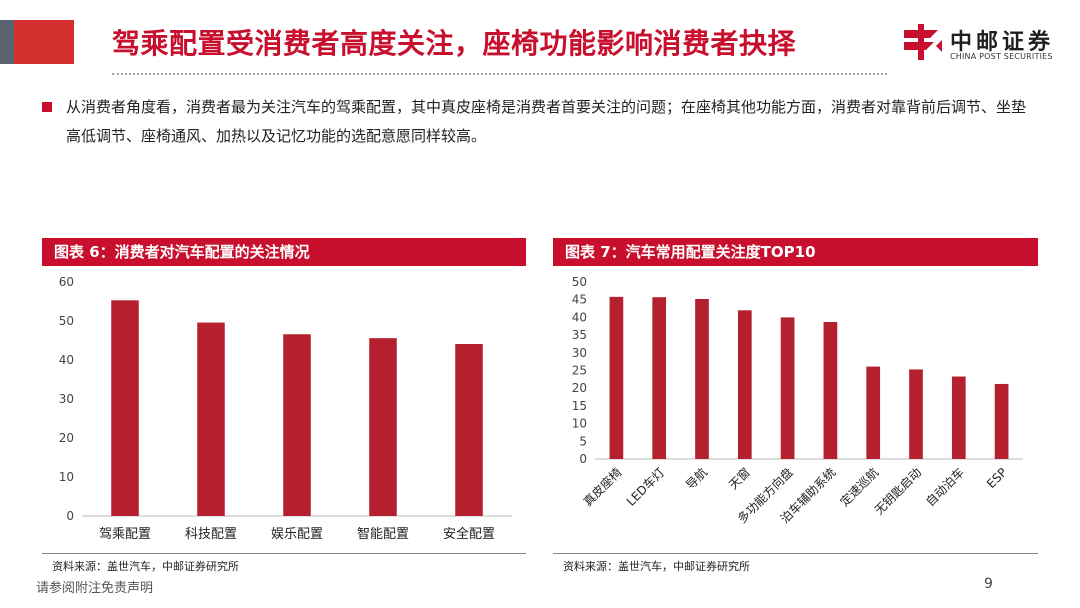 This screenshot has width=1080, height=608. Describe the element at coordinates (859, 487) in the screenshot. I see `chart-1-xtick-6: 定速巡航` at that location.